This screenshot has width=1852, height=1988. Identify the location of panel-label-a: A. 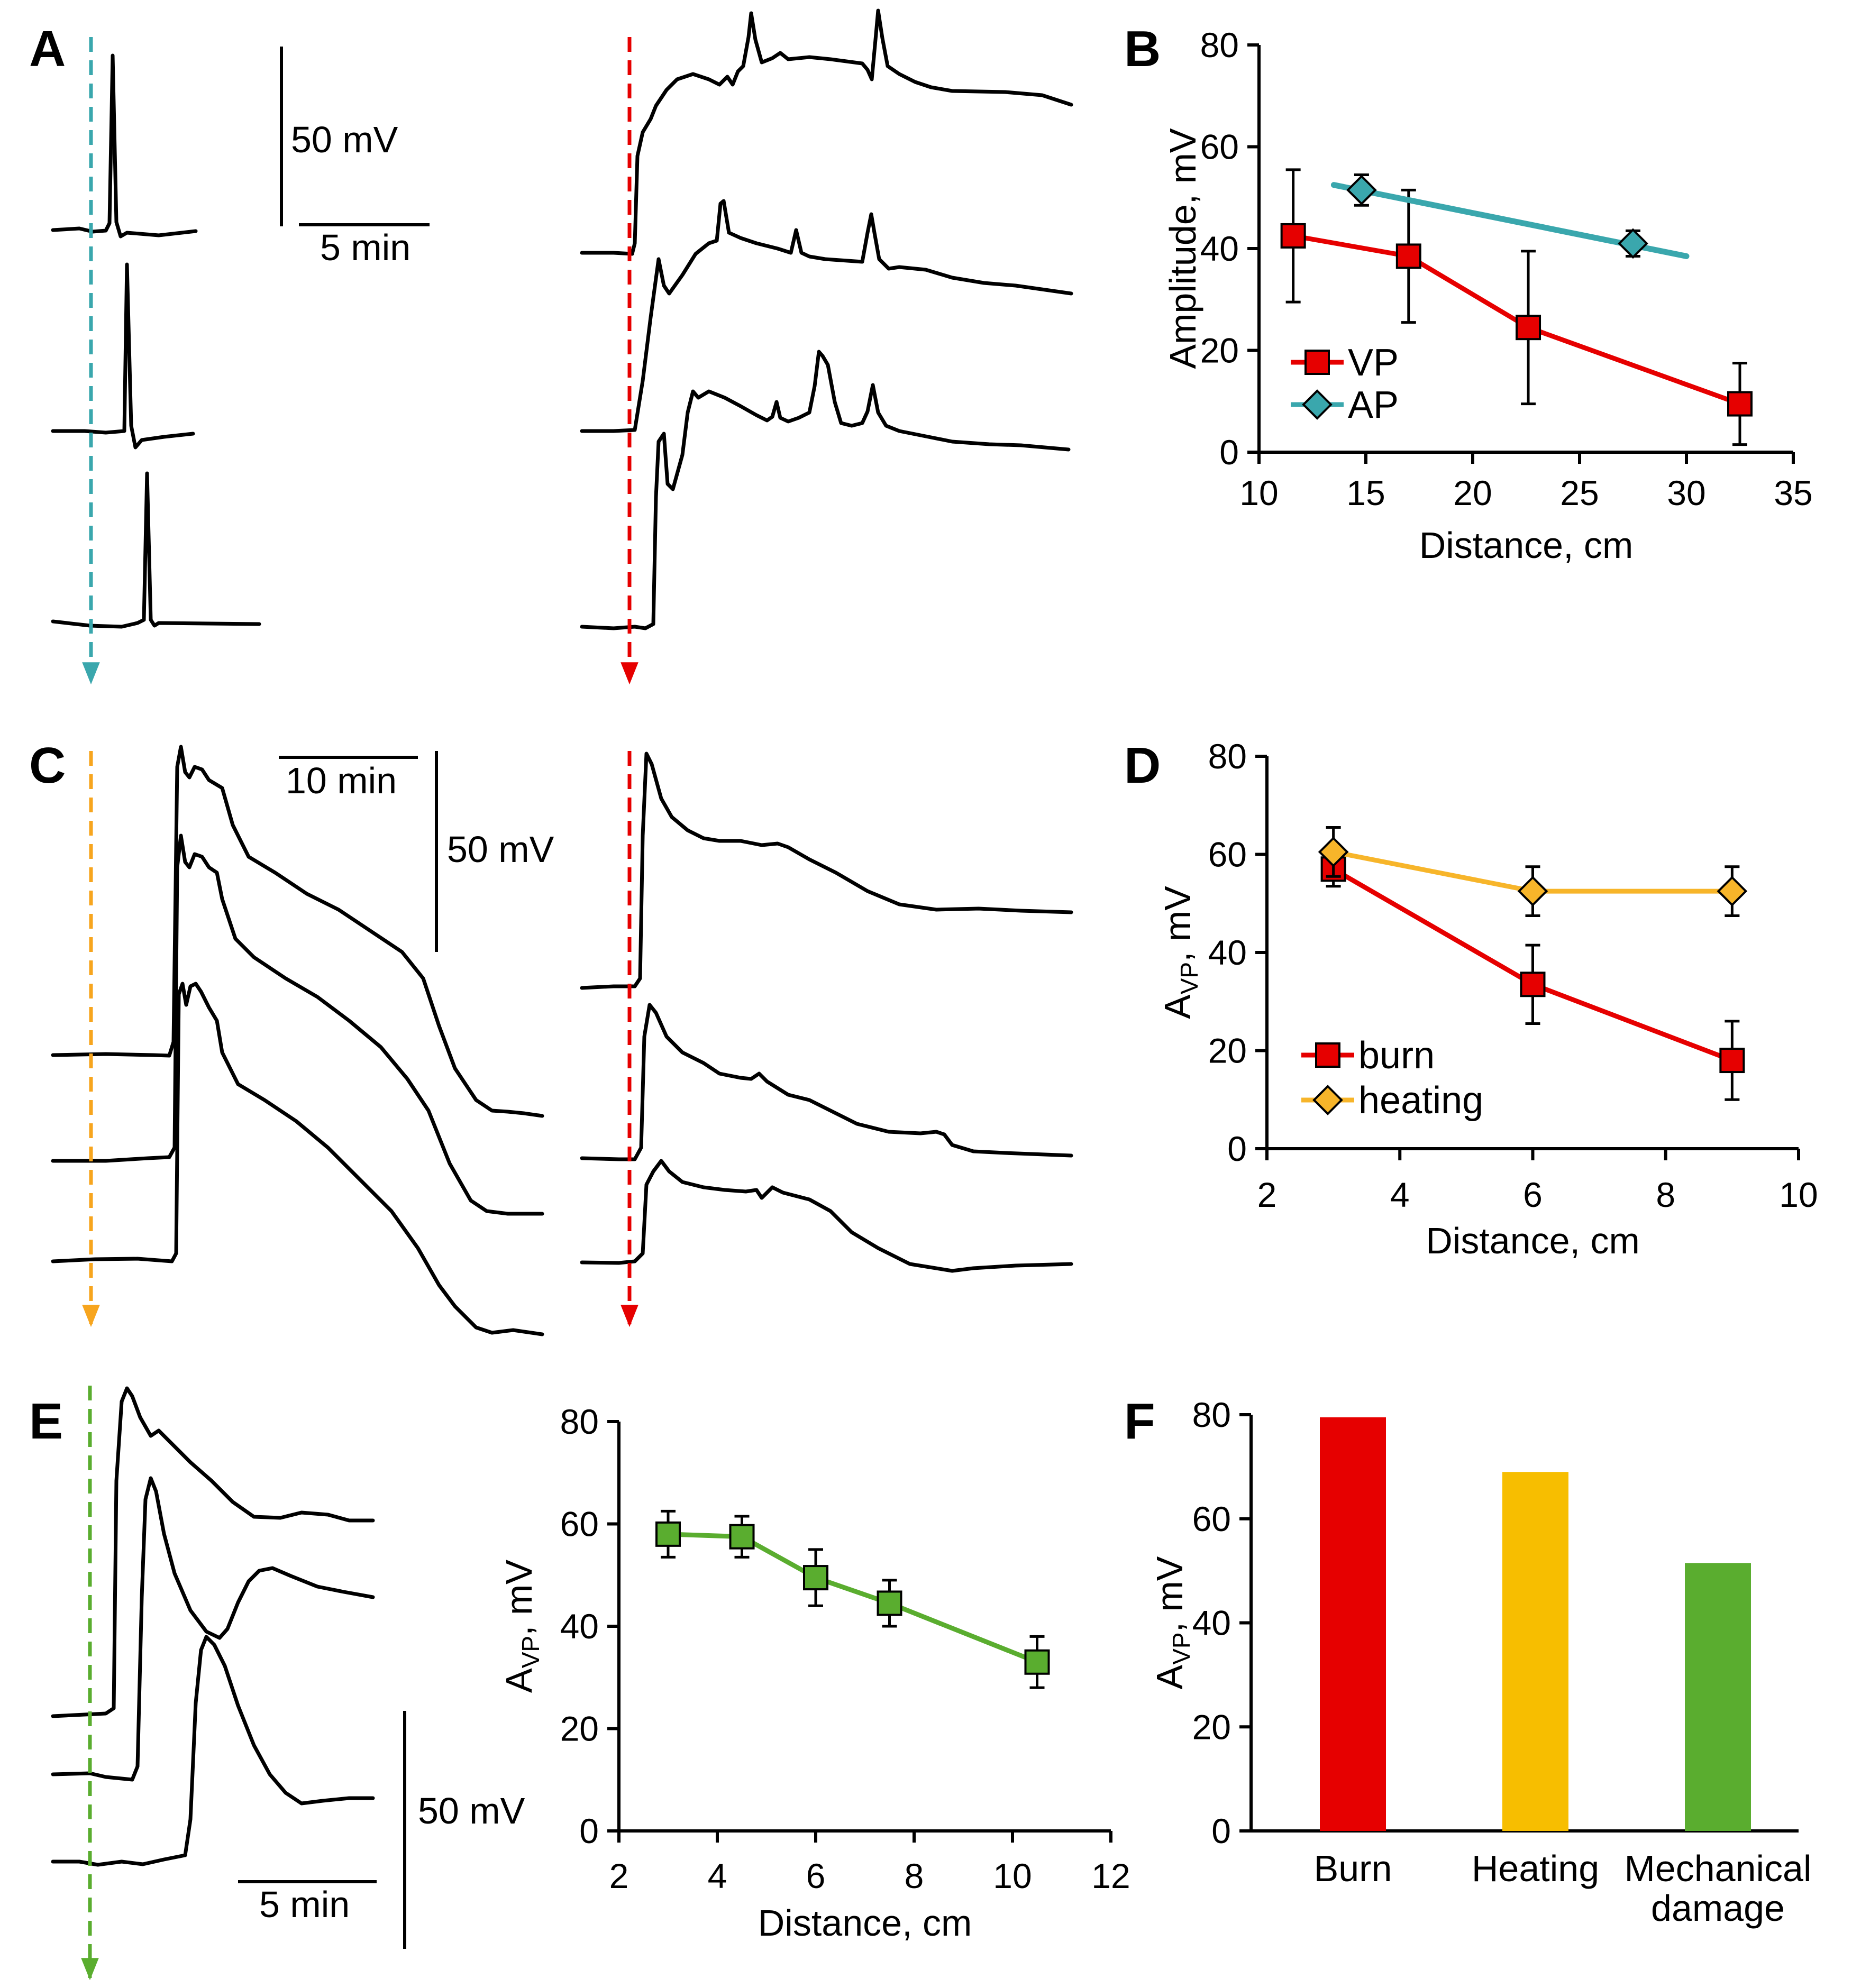
(47, 49).